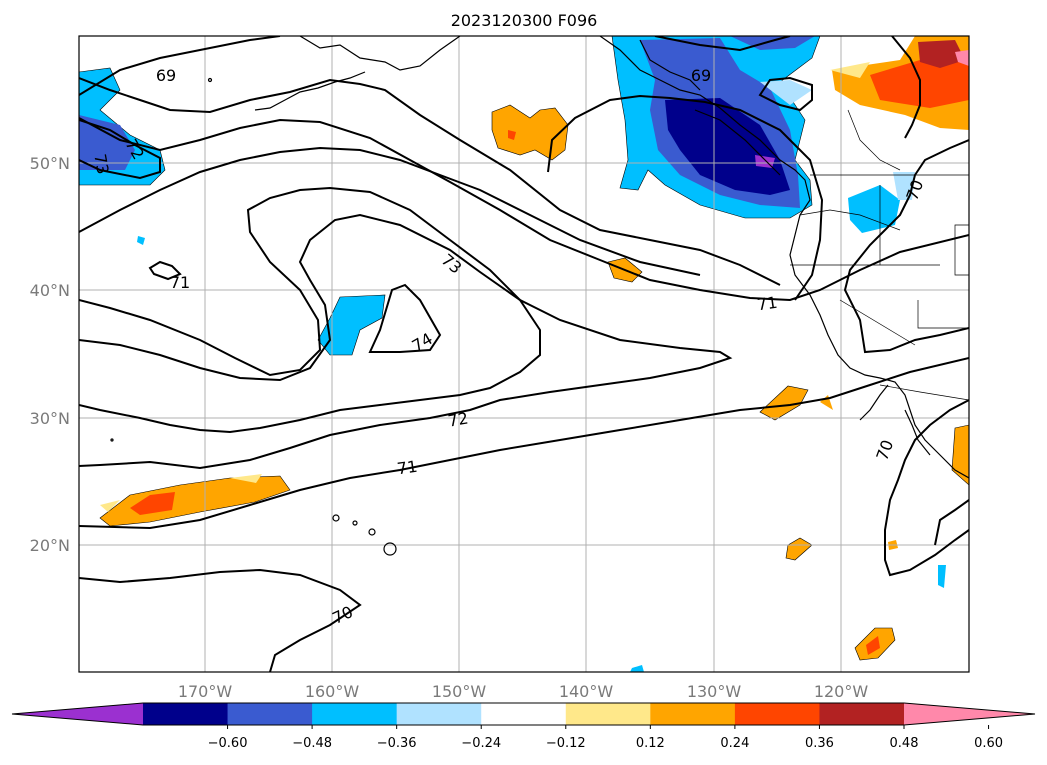 The height and width of the screenshot is (765, 1047). Describe the element at coordinates (988, 743) in the screenshot. I see `colorbar-tick-label: 0.60` at that location.